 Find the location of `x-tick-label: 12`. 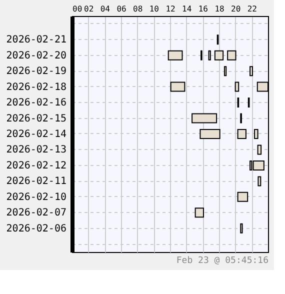

x-tick-label: 12 is located at coordinates (171, 9).